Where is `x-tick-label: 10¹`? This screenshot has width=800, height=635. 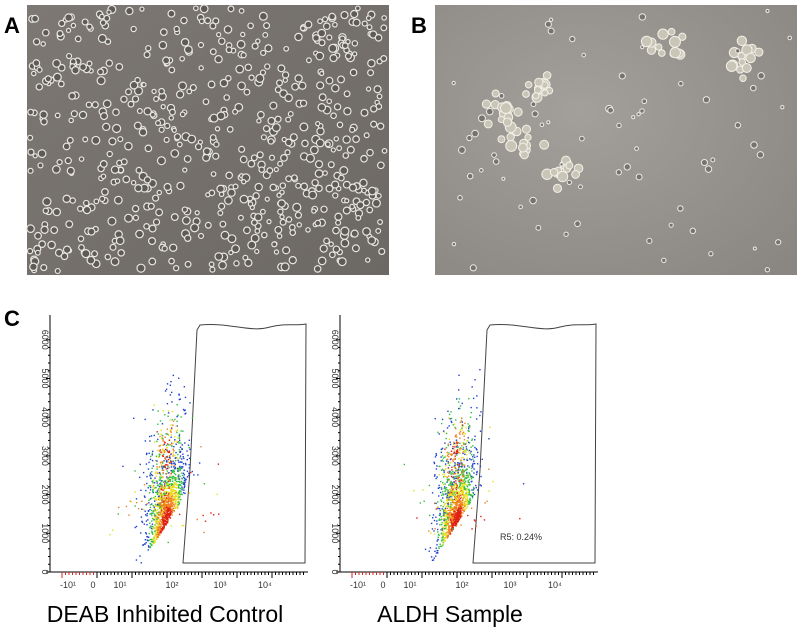 x-tick-label: 10¹ is located at coordinates (119, 585).